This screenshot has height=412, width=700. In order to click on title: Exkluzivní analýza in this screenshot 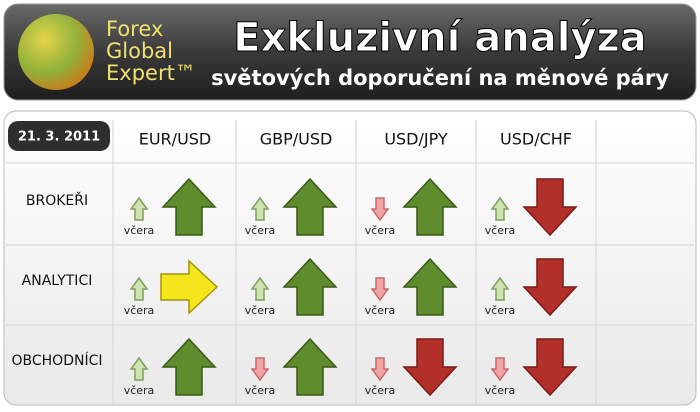, I will do `click(440, 38)`.